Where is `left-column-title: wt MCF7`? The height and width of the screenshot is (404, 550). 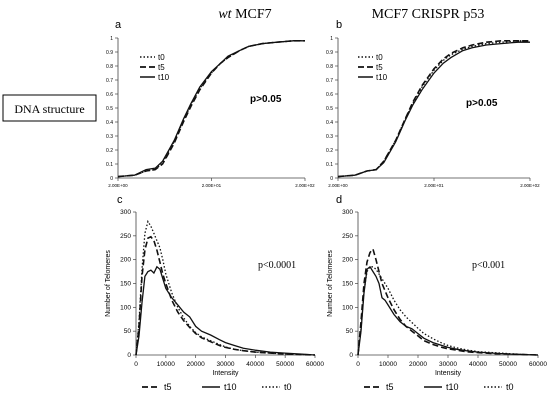 left-column-title: wt MCF7 is located at coordinates (244, 14).